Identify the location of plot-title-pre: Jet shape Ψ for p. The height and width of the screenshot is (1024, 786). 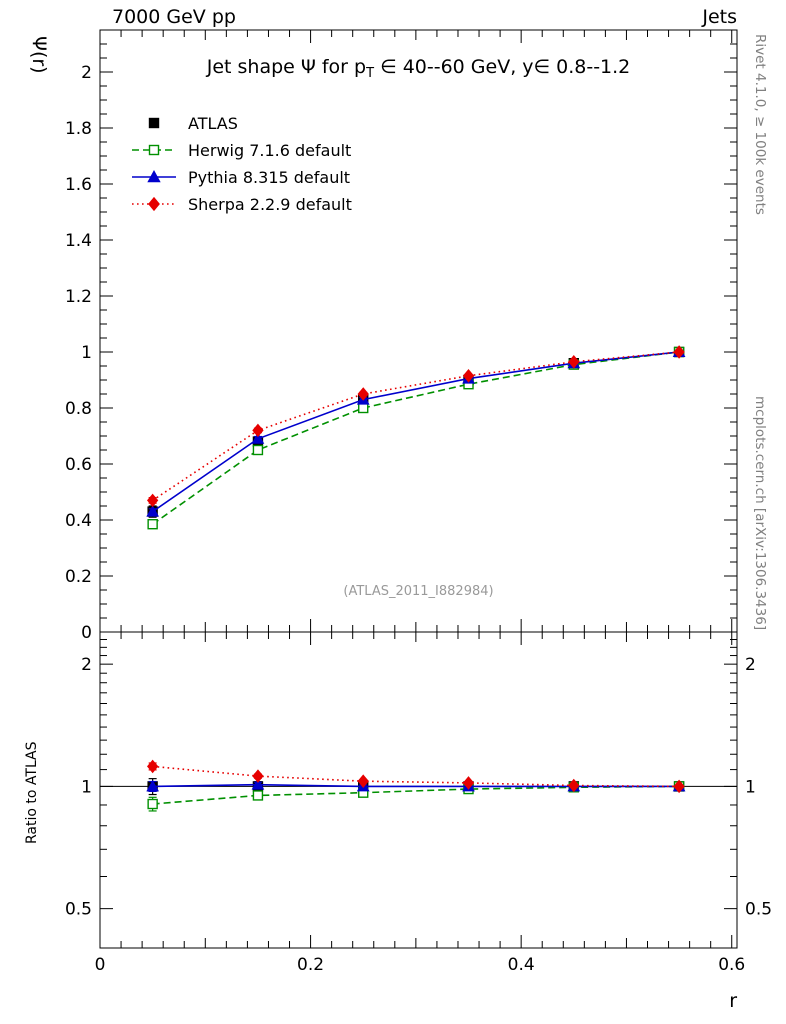
(286, 67).